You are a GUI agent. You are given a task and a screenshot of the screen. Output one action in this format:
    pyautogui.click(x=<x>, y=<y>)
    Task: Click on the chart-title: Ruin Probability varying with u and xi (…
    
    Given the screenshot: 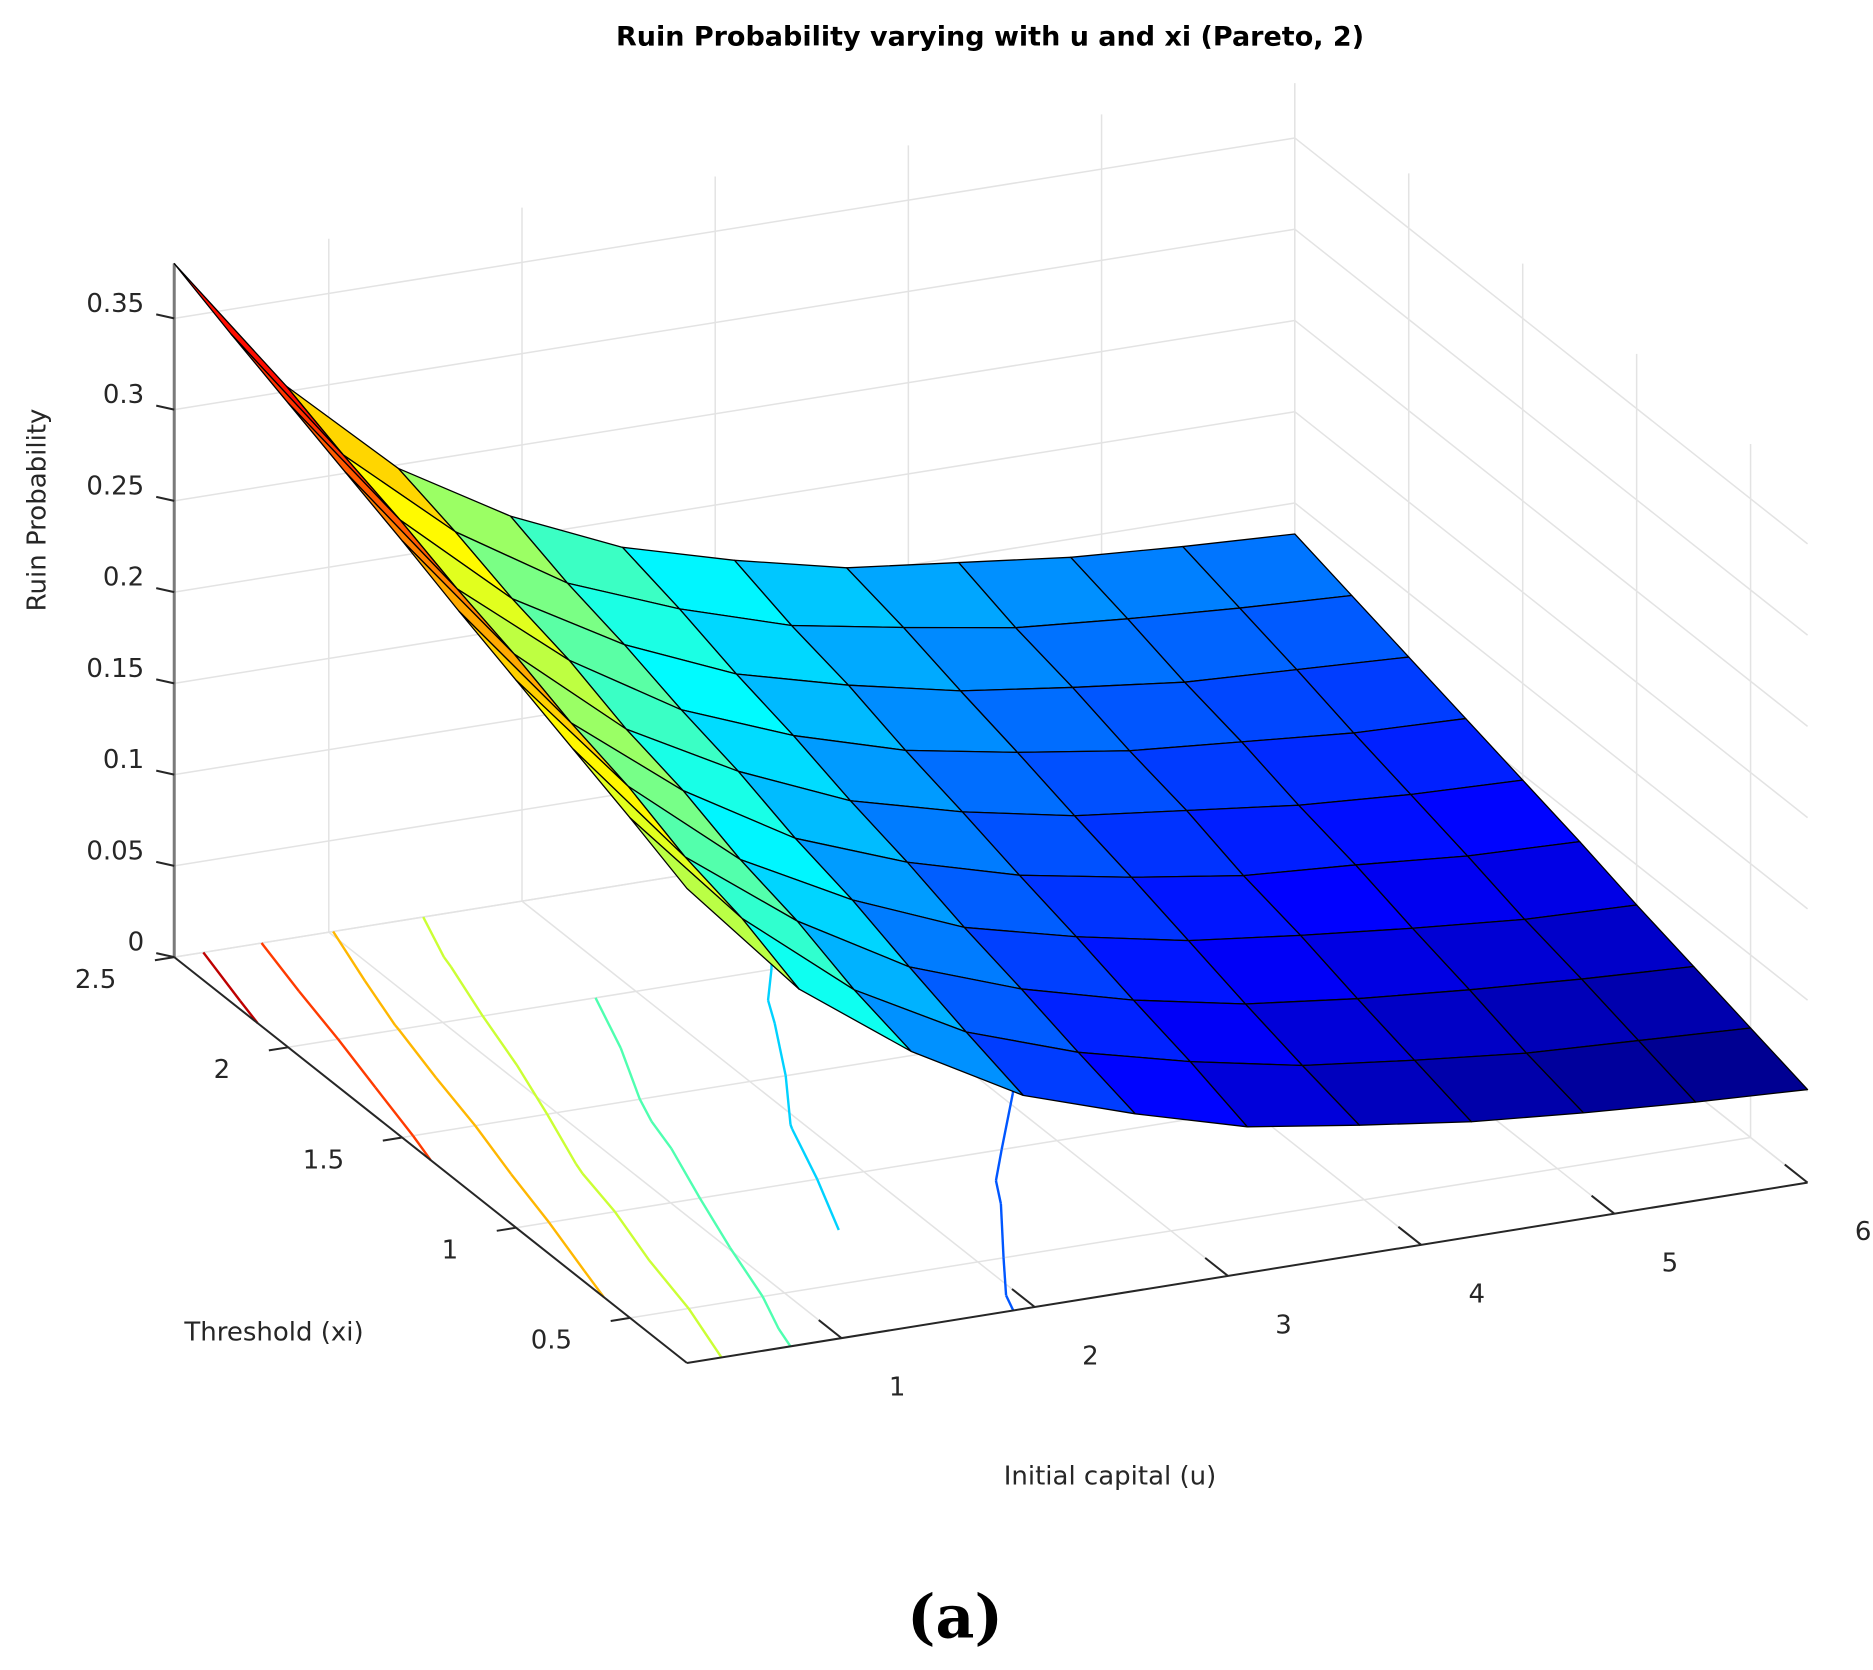 What is the action you would take?
    pyautogui.click(x=990, y=37)
    